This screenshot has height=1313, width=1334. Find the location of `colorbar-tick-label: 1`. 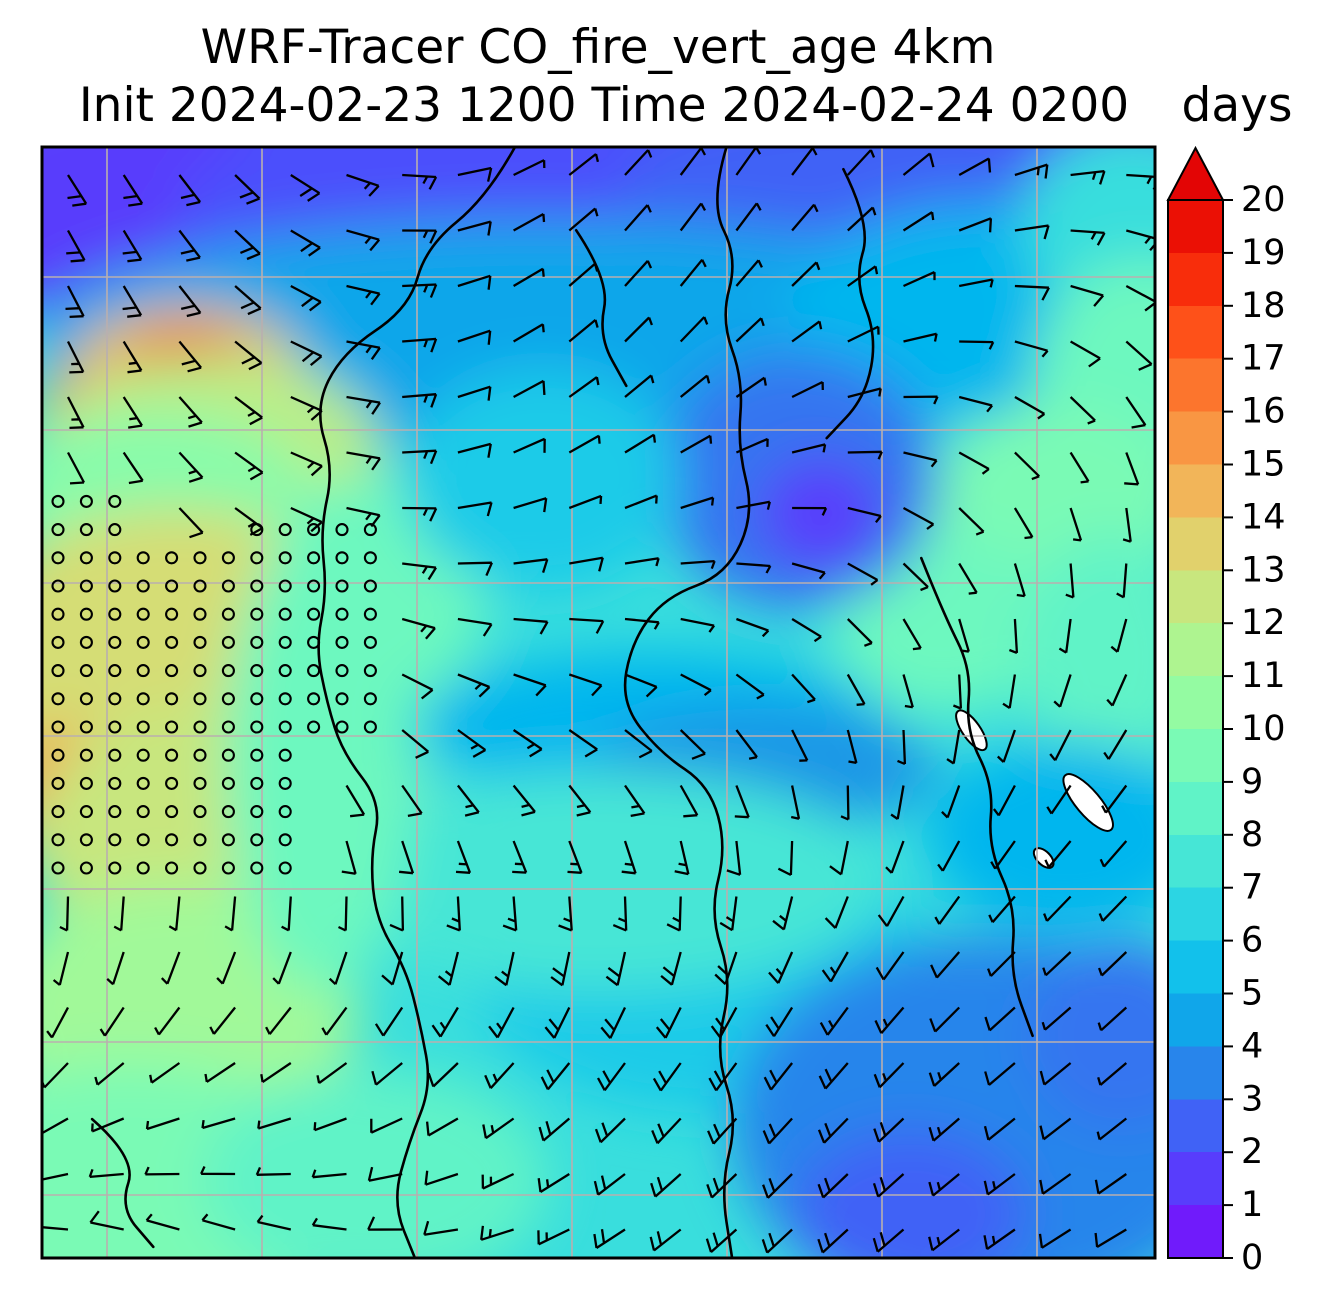

colorbar-tick-label: 1 is located at coordinates (1252, 1205).